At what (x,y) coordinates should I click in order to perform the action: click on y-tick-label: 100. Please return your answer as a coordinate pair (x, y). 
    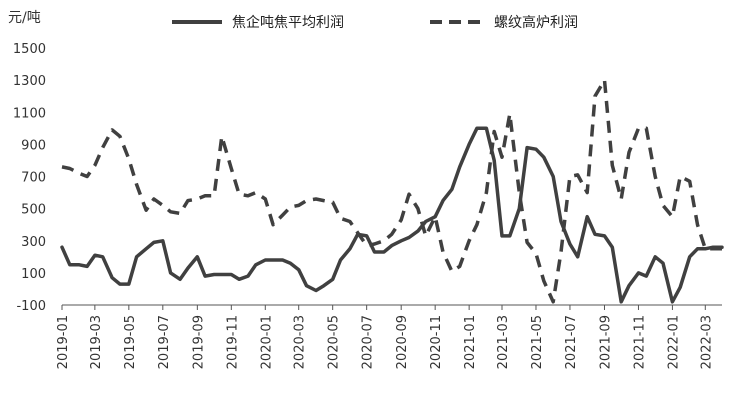
    Looking at the image, I should click on (33, 274).